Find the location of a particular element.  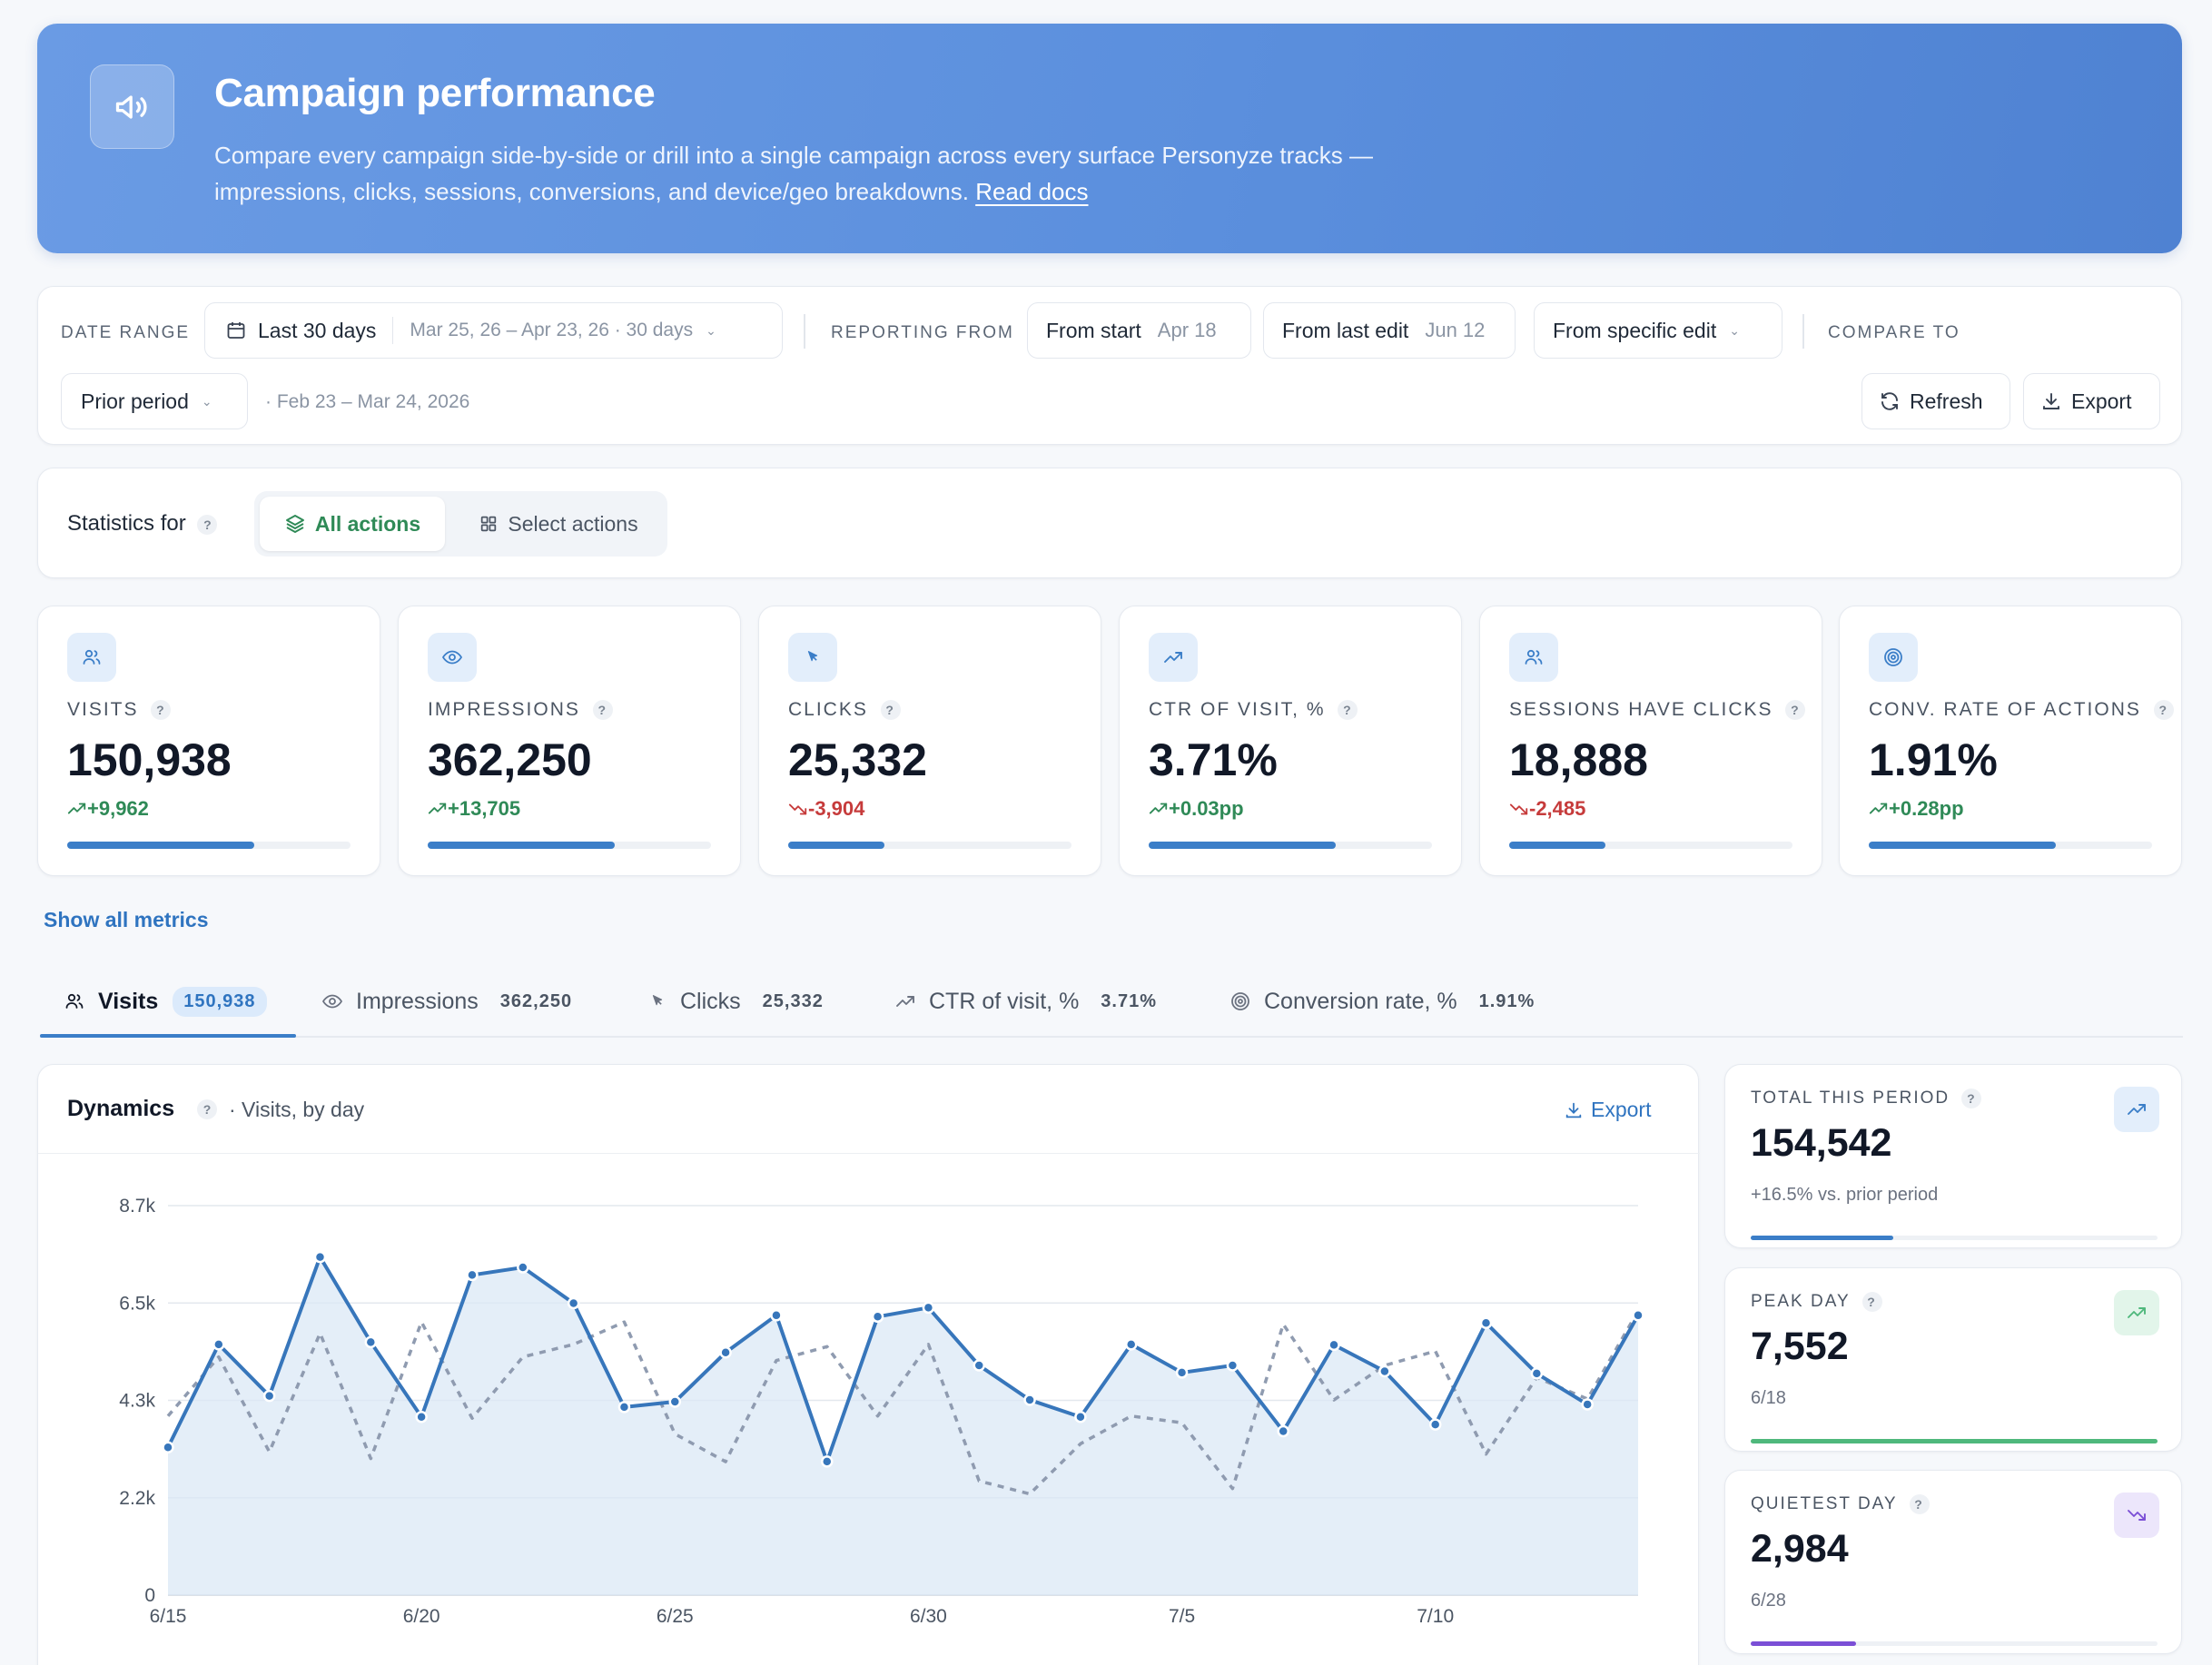

metric-value: 25,332 is located at coordinates (858, 759).